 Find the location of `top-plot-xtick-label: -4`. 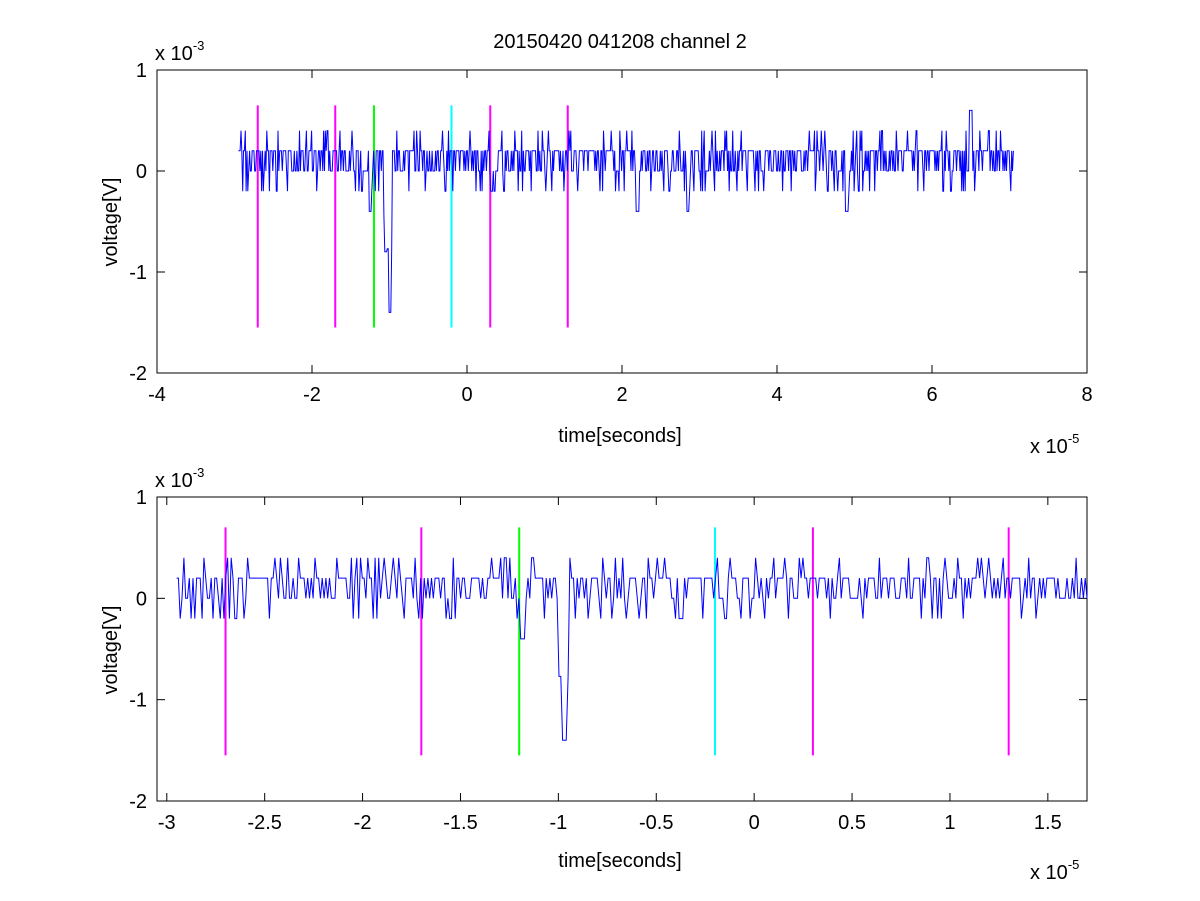

top-plot-xtick-label: -4 is located at coordinates (157, 395).